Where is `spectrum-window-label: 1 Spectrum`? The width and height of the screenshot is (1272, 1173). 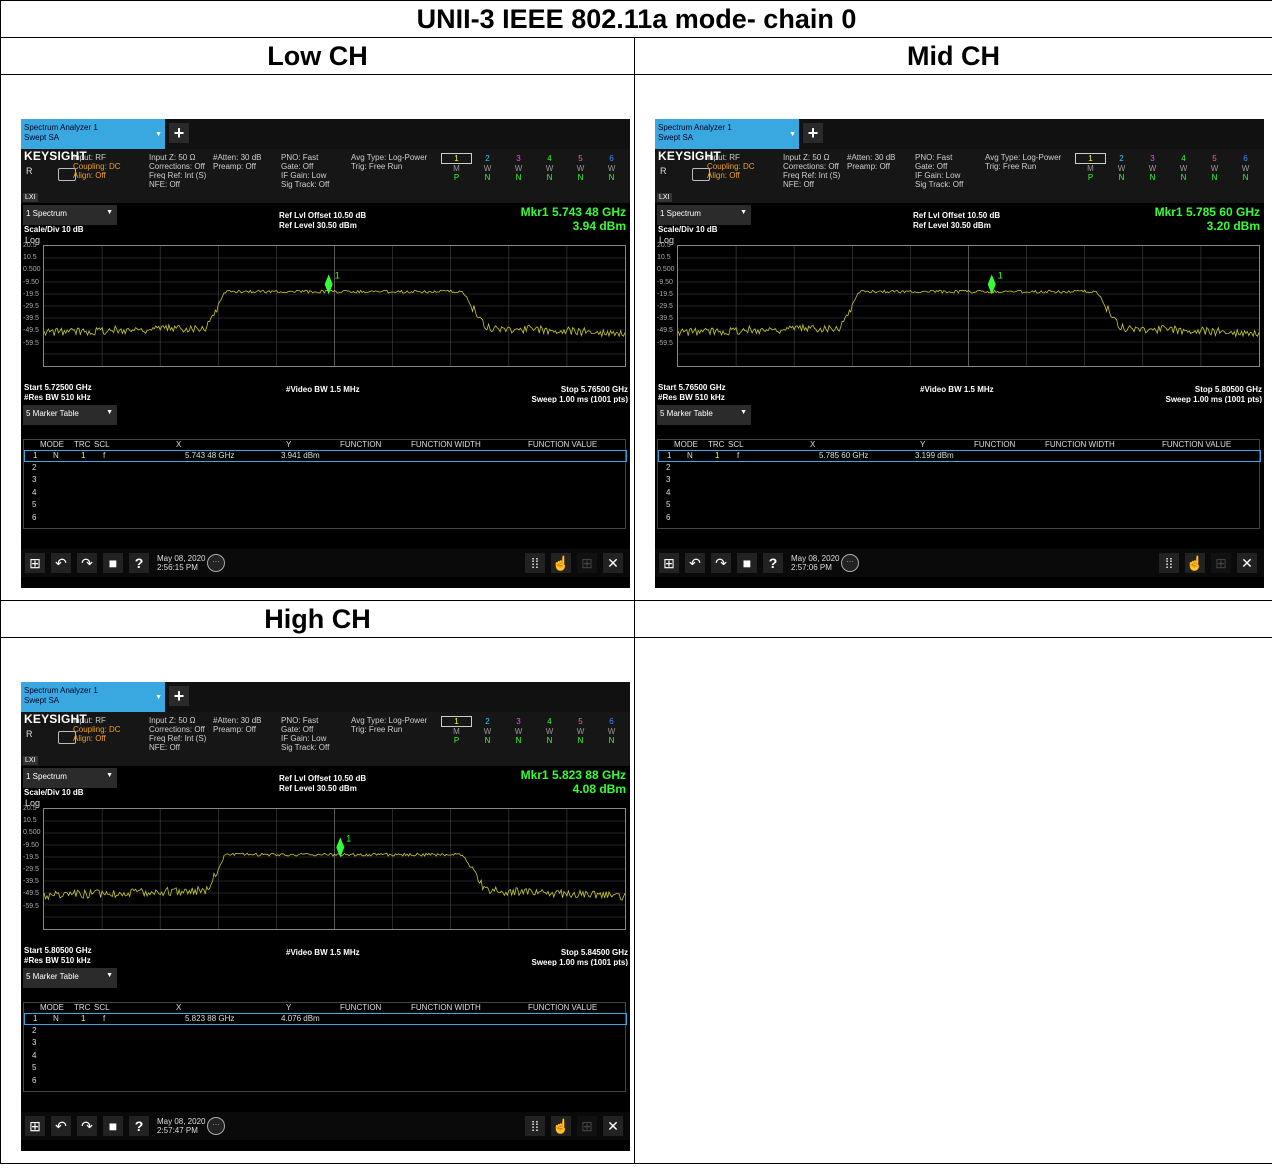
spectrum-window-label: 1 Spectrum is located at coordinates (46, 776).